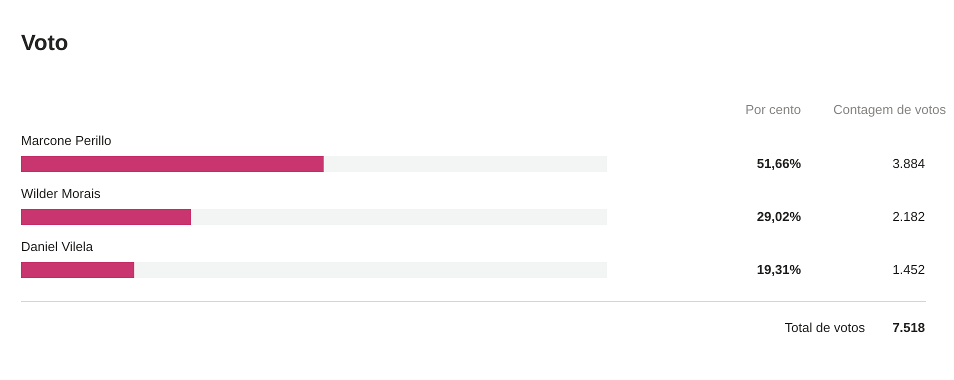  I want to click on text: 1.452, so click(908, 269).